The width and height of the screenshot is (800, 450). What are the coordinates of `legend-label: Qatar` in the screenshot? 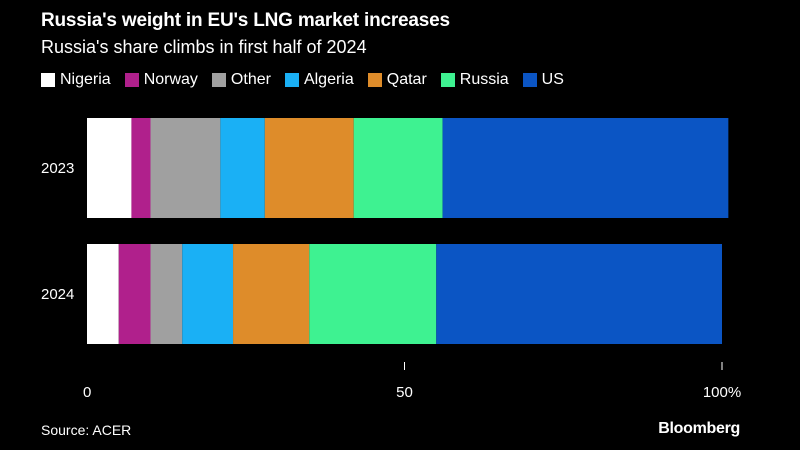 It's located at (406, 79).